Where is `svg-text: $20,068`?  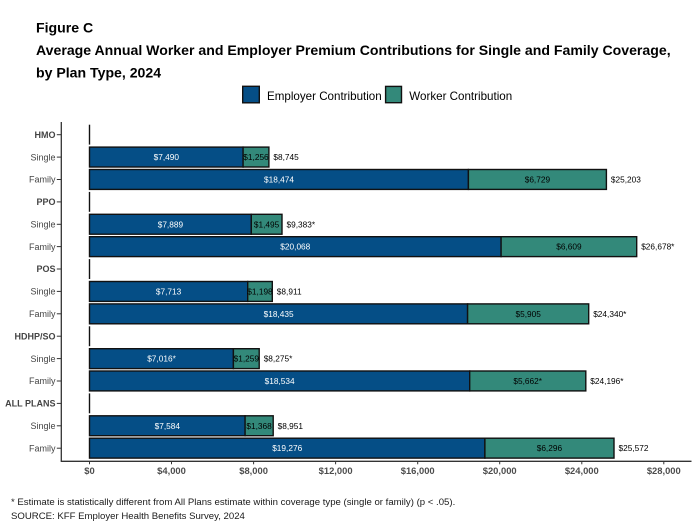 svg-text: $20,068 is located at coordinates (295, 247).